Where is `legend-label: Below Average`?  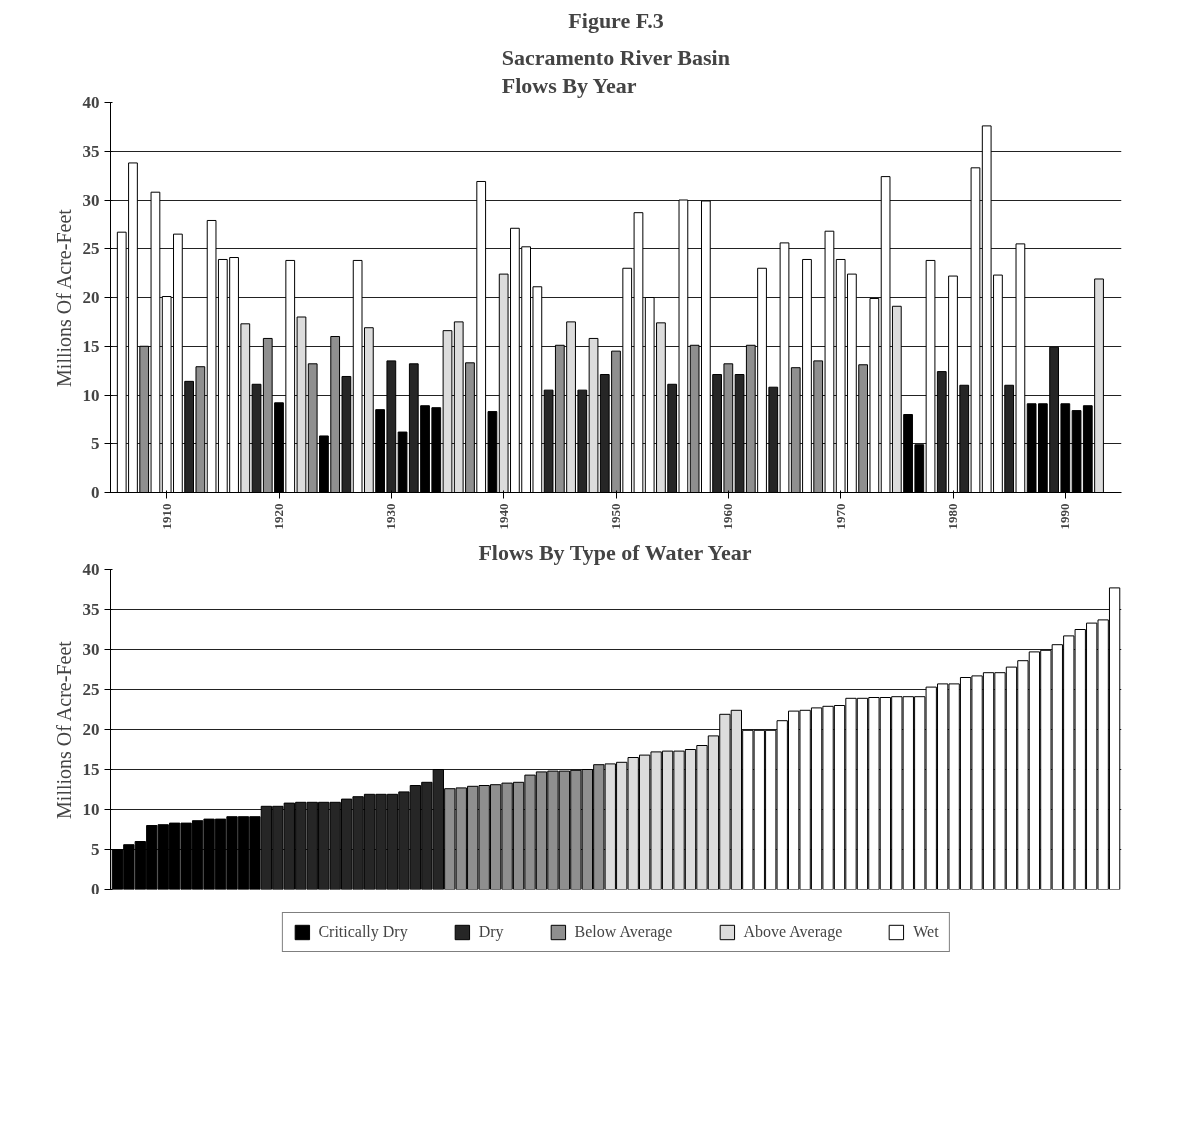 legend-label: Below Average is located at coordinates (623, 931).